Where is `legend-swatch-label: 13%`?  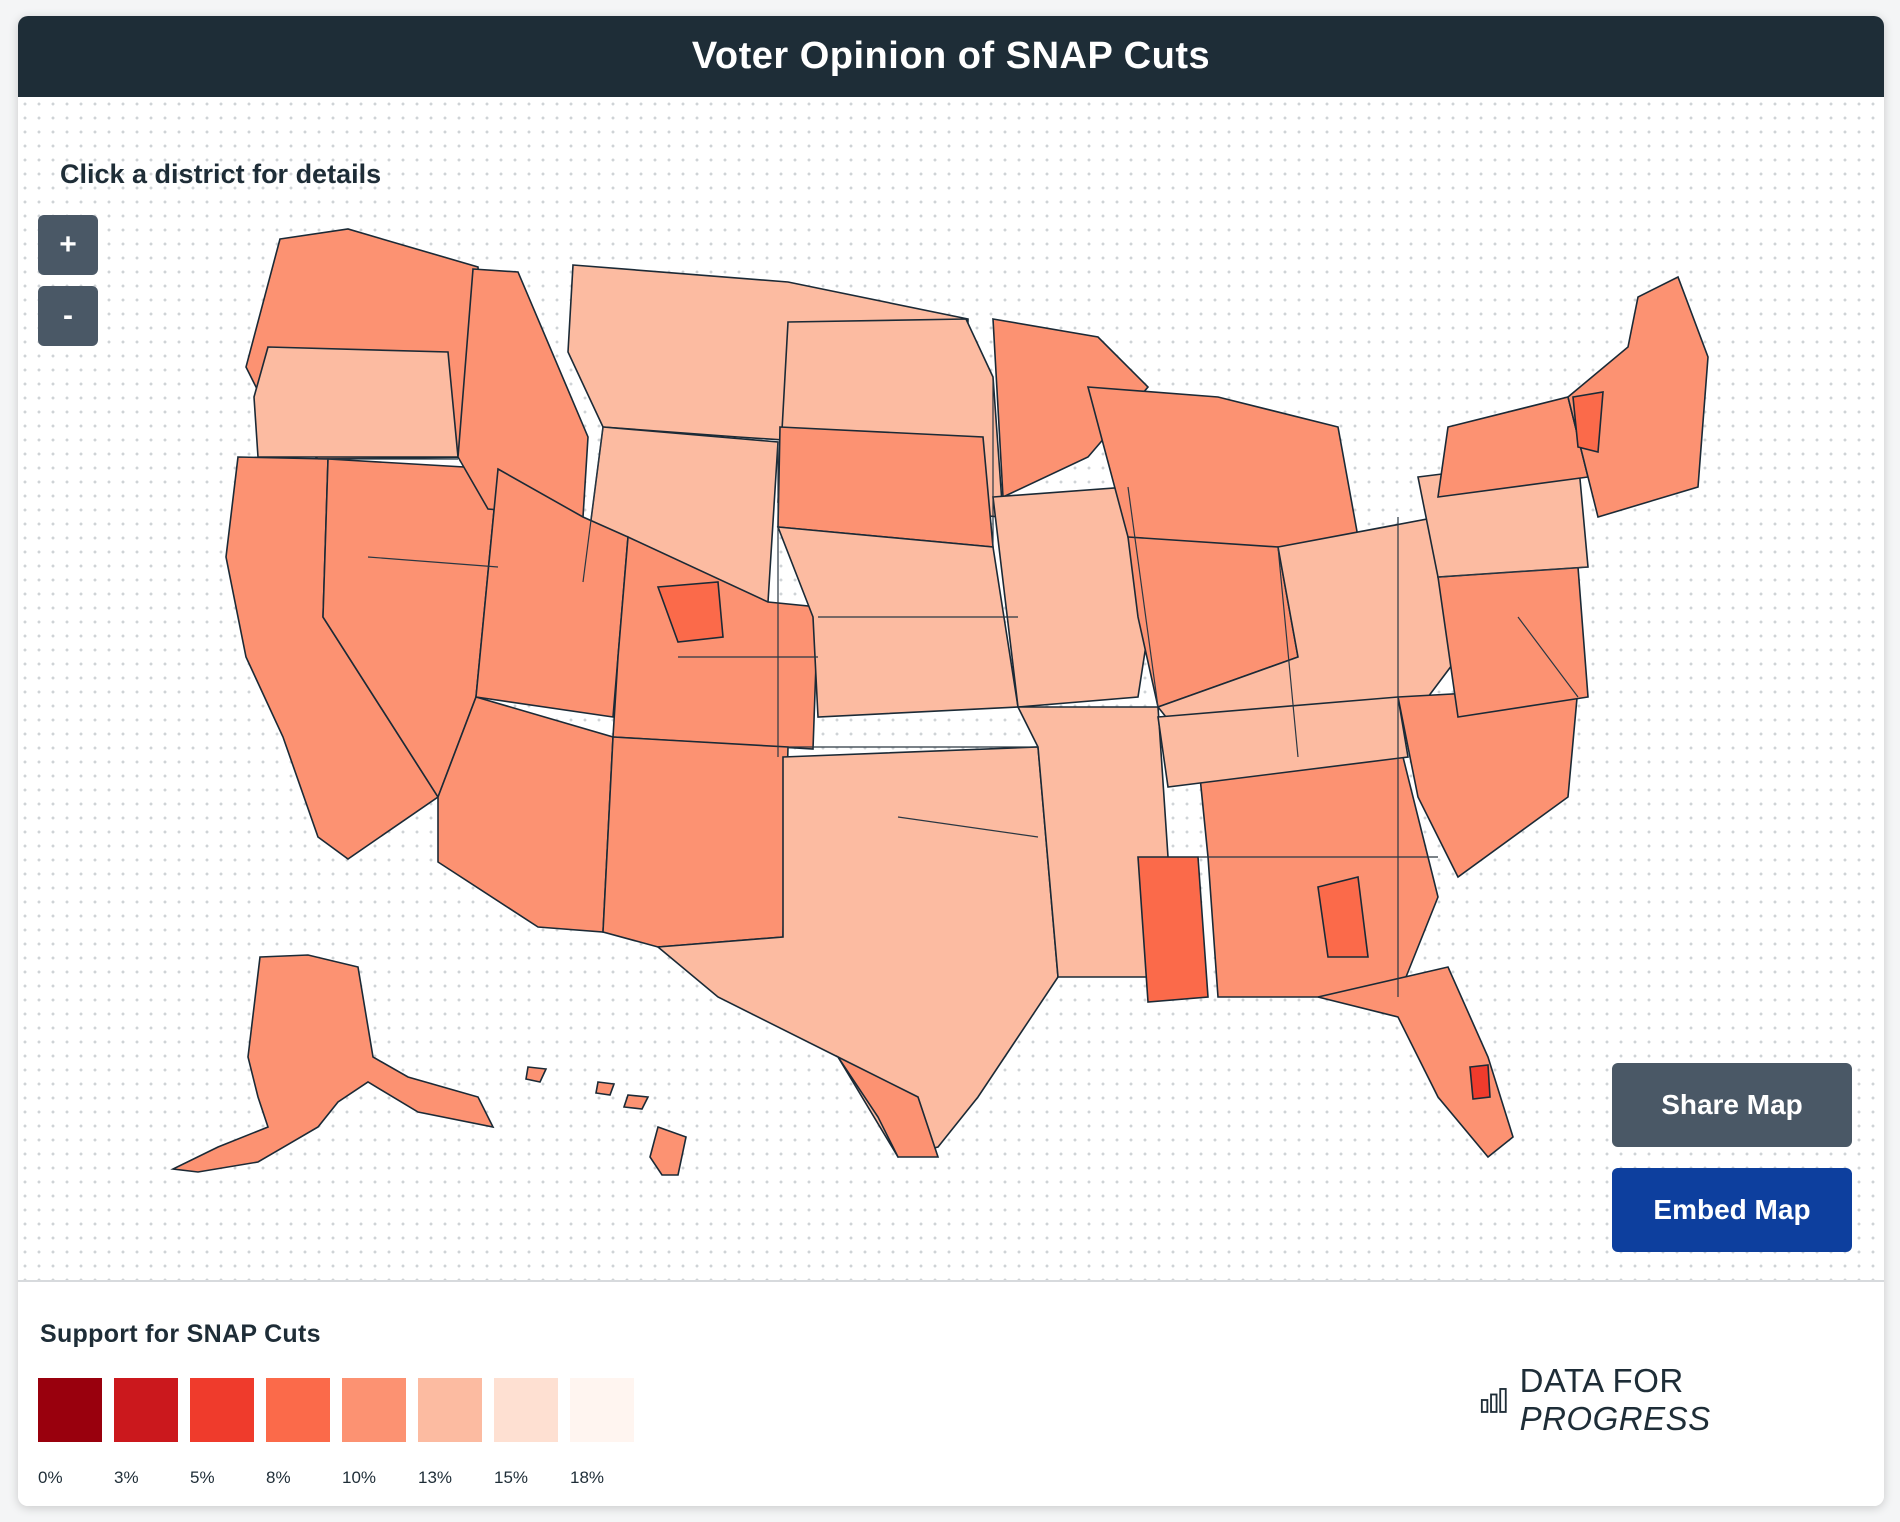
legend-swatch-label: 13% is located at coordinates (435, 1477).